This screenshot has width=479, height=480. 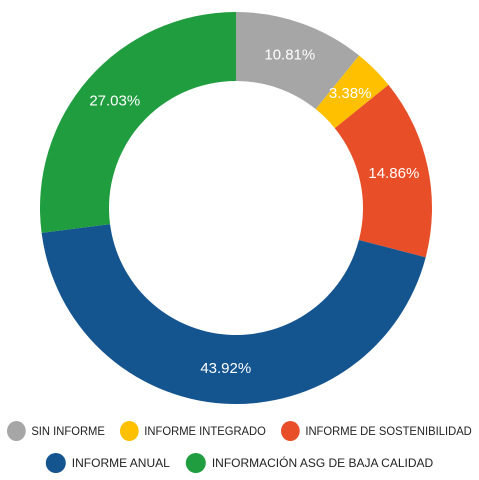 I want to click on data-label: 3.38%, so click(x=350, y=93).